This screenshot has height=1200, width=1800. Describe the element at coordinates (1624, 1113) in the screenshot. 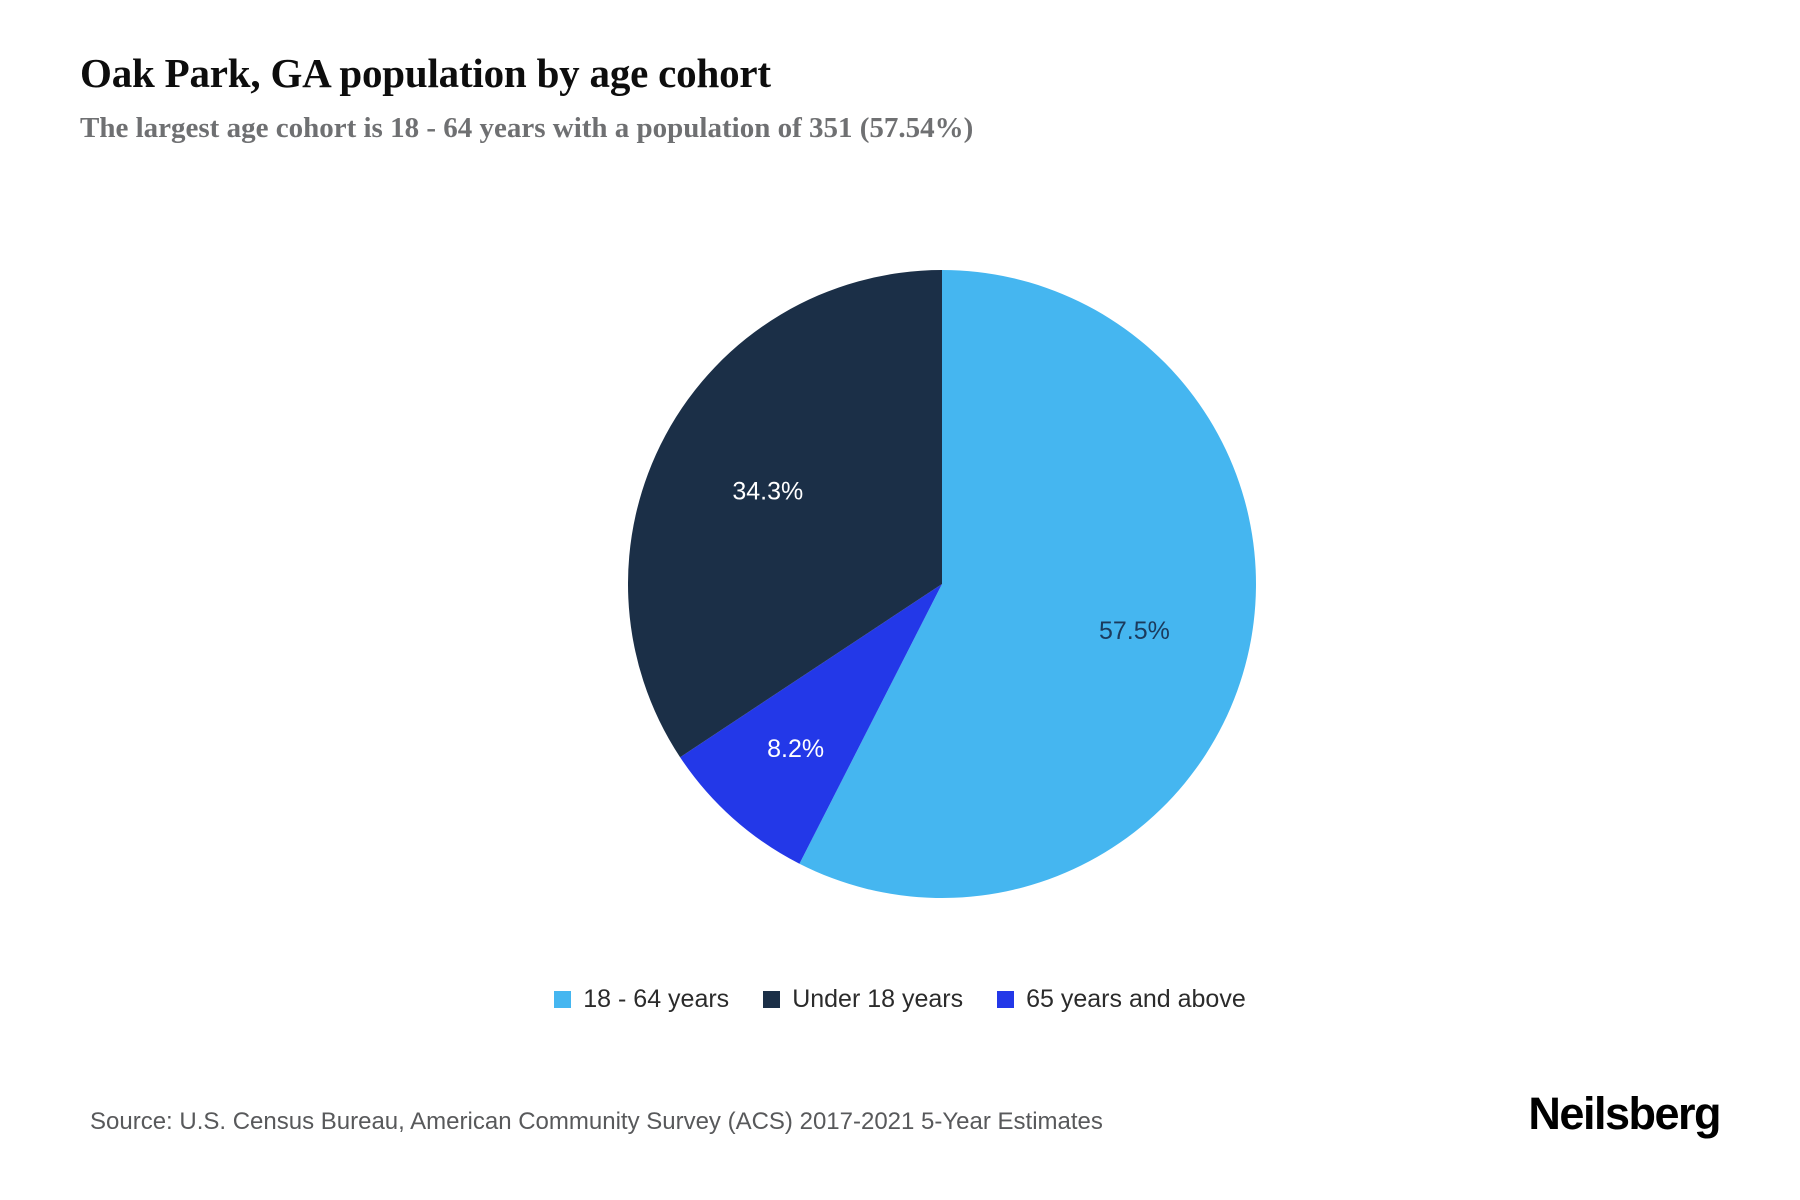

I see `brand-logo: Neilsberg` at that location.